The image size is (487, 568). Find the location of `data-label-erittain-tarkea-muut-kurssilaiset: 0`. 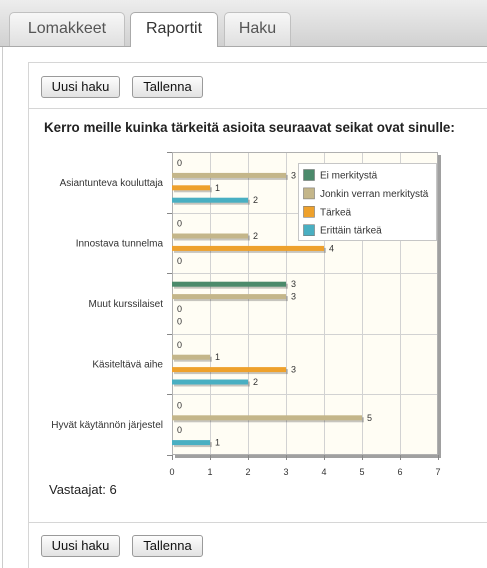

data-label-erittain-tarkea-muut-kurssilaiset: 0 is located at coordinates (179, 321).